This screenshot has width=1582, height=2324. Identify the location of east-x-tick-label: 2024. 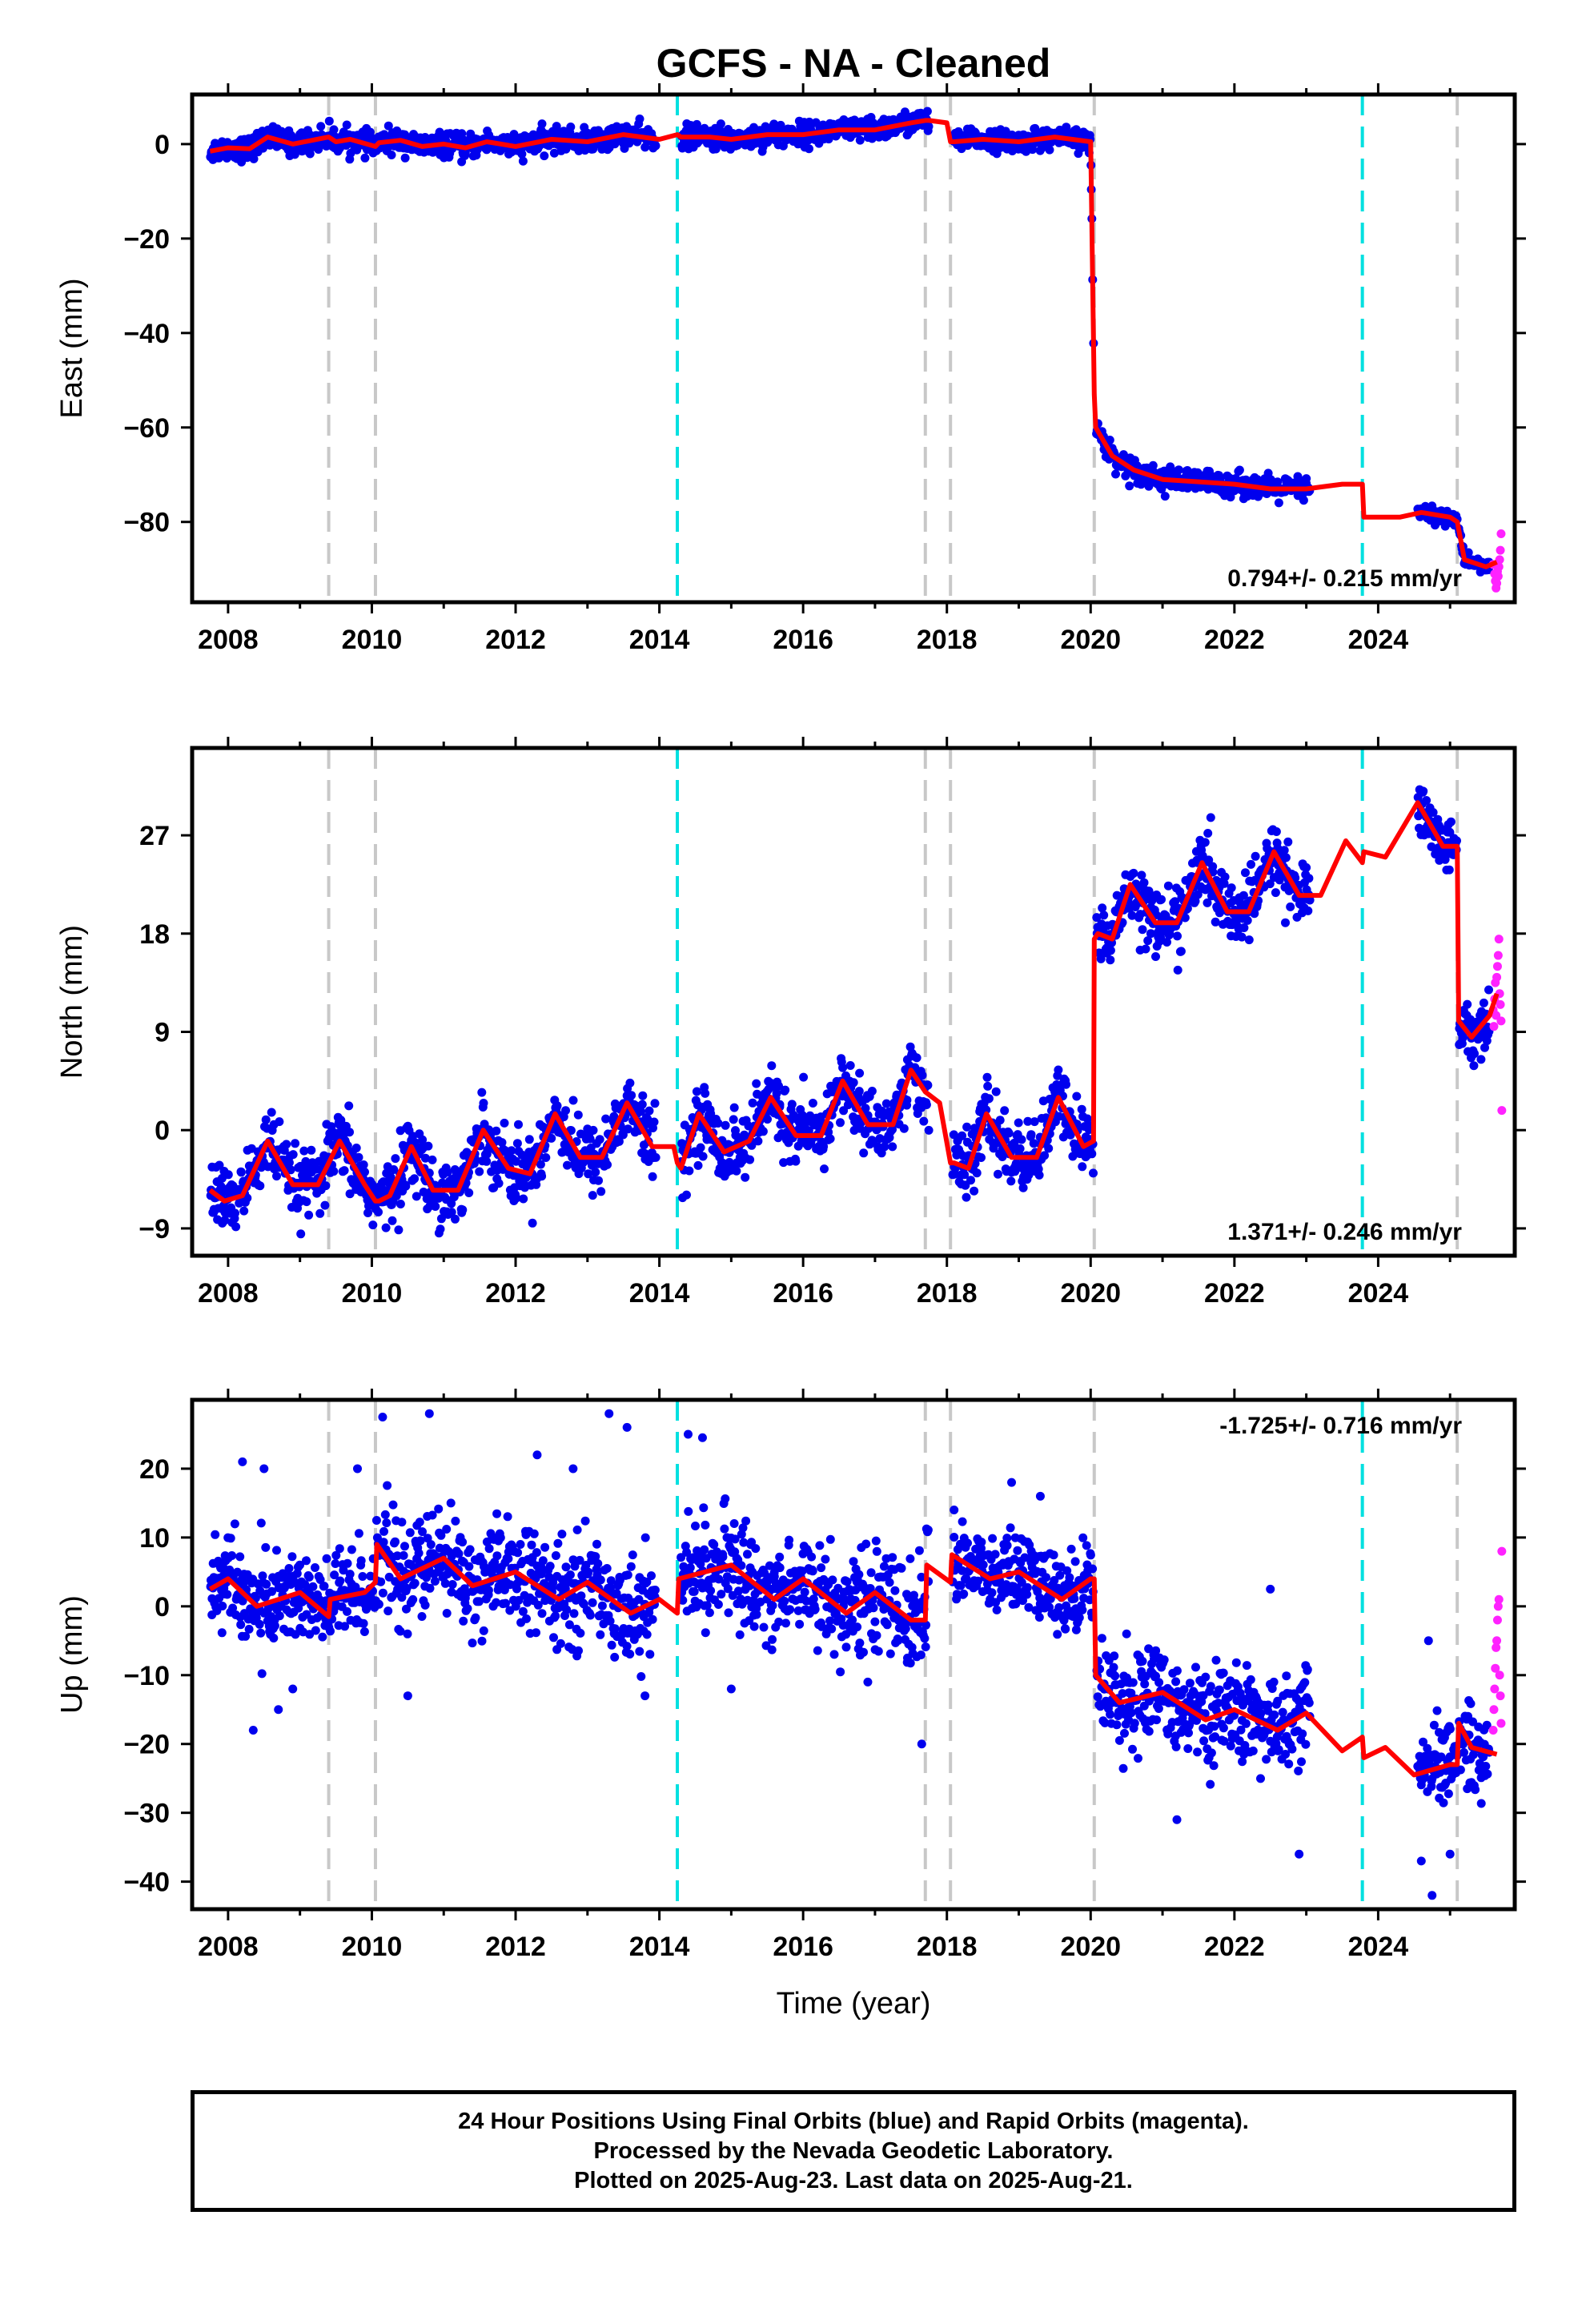
(1379, 640).